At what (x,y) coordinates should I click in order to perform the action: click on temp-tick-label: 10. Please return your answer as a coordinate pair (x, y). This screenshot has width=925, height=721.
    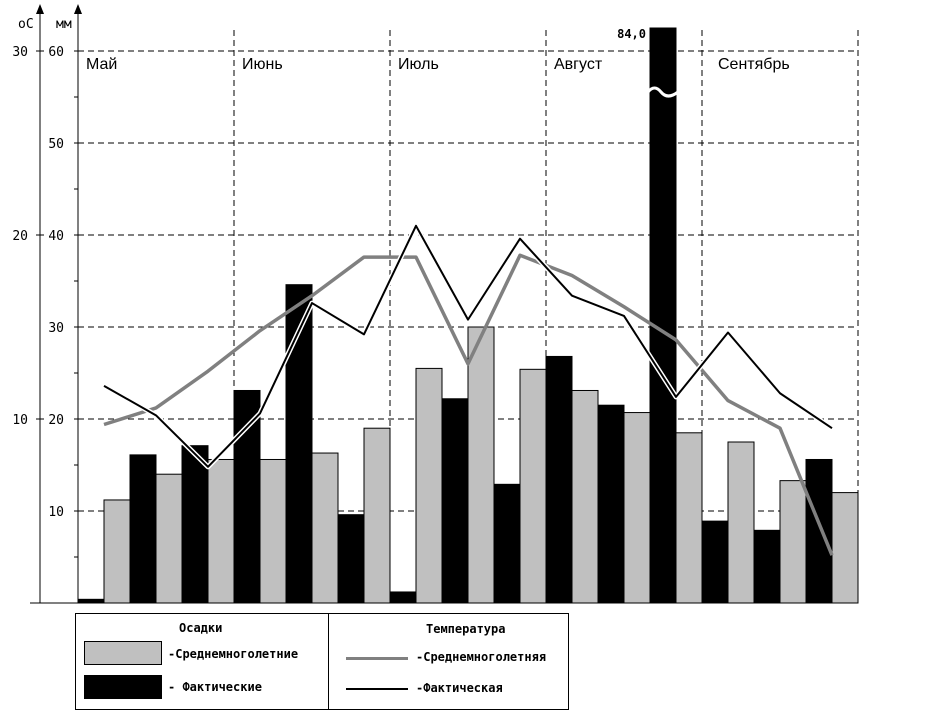
    Looking at the image, I should click on (20, 420).